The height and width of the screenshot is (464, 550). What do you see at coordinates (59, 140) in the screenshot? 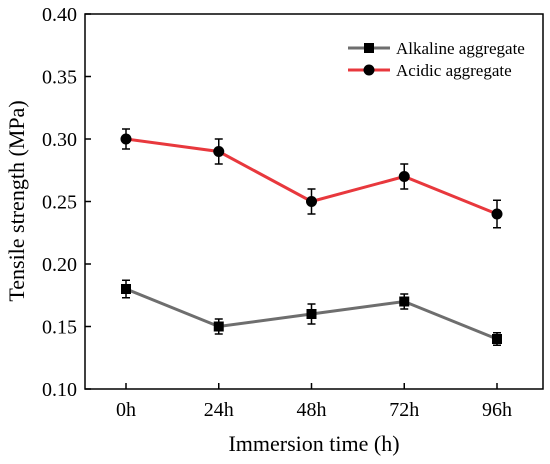
I see `y-tick-label: 0.30` at bounding box center [59, 140].